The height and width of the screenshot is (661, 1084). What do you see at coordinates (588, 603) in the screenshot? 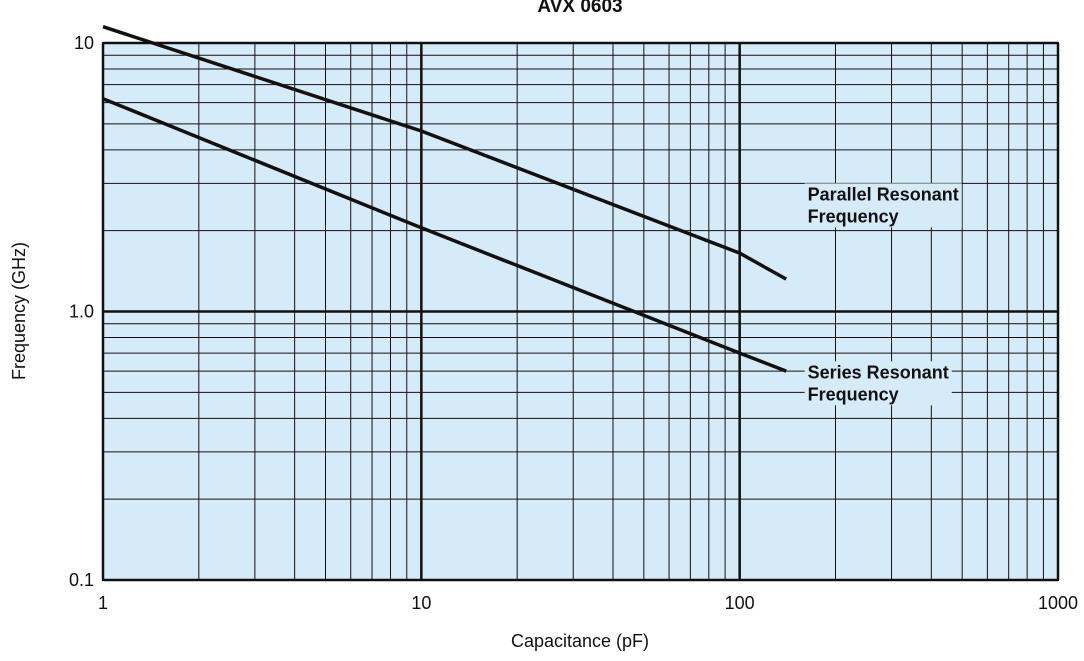
I see `x-tick-labels: 1 10 100 1000` at bounding box center [588, 603].